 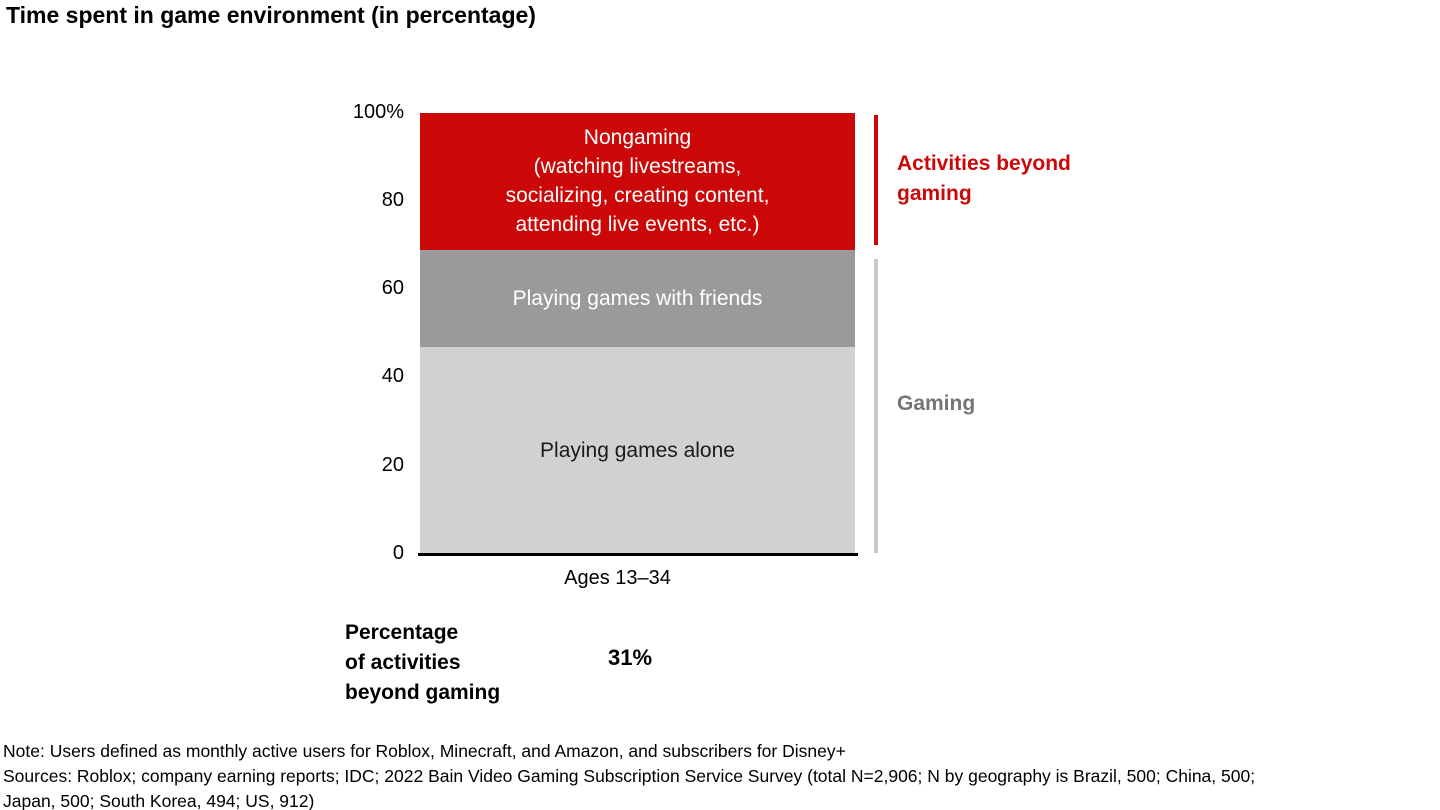 I want to click on y-axis-tick-40: 40, so click(x=392, y=376).